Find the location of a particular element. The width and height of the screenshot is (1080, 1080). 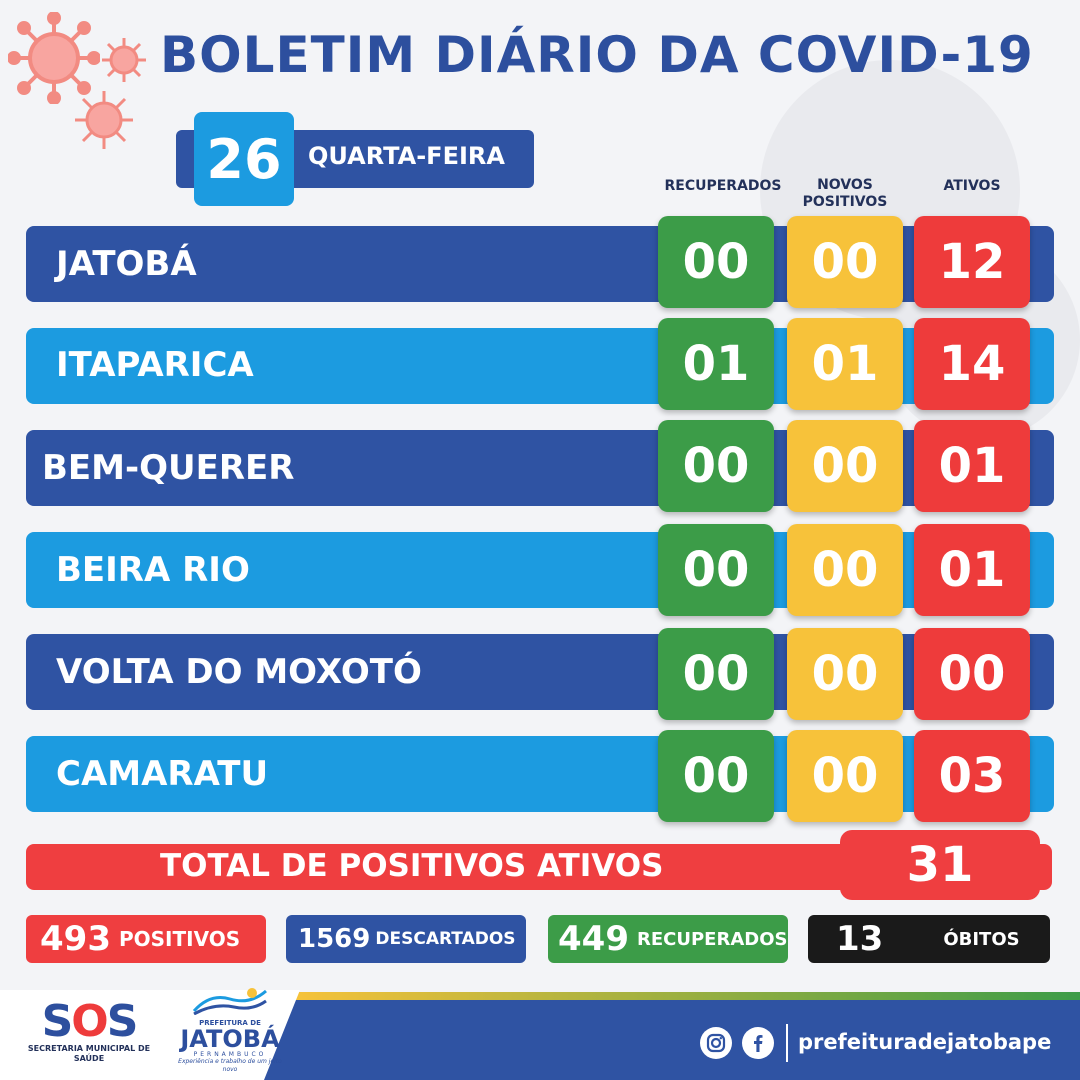

sos-logo-subtitle: SECRETARIA MUNICIPAL DE SAÚDE is located at coordinates (89, 1053).